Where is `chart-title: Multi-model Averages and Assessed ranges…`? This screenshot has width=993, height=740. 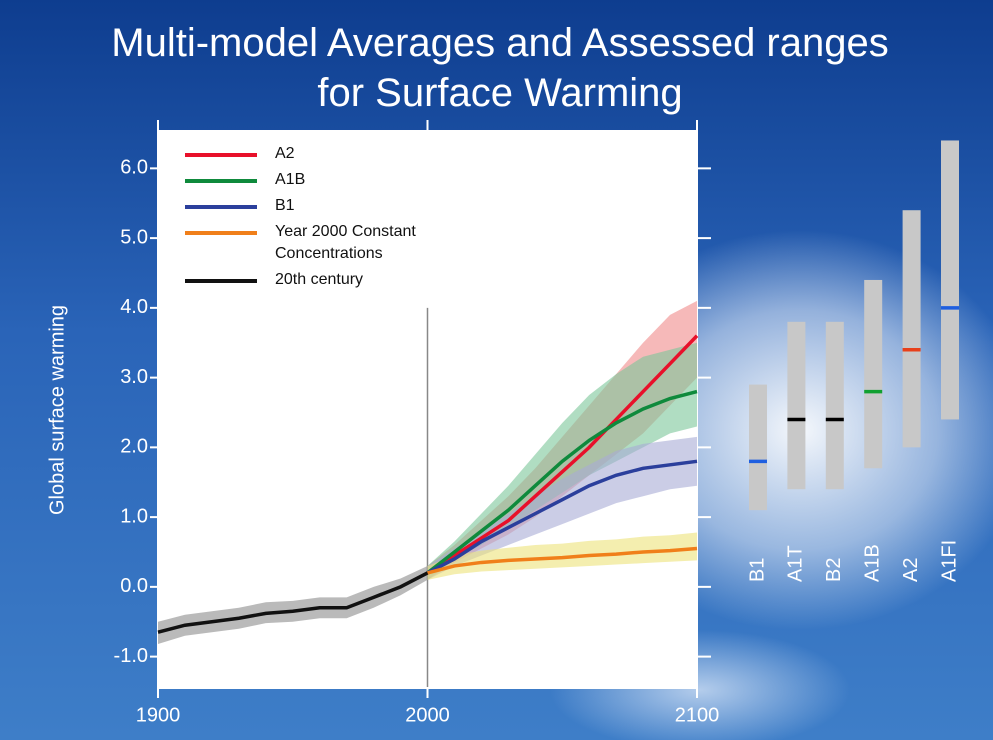
chart-title: Multi-model Averages and Assessed ranges… is located at coordinates (500, 68).